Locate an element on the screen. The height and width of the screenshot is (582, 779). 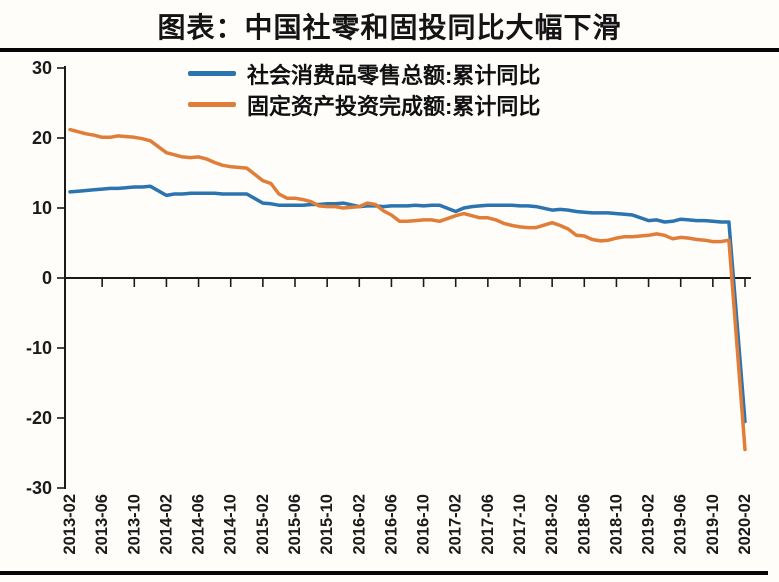
chart-title: 图表：中国社零和固投同比大幅下滑 is located at coordinates (389, 27).